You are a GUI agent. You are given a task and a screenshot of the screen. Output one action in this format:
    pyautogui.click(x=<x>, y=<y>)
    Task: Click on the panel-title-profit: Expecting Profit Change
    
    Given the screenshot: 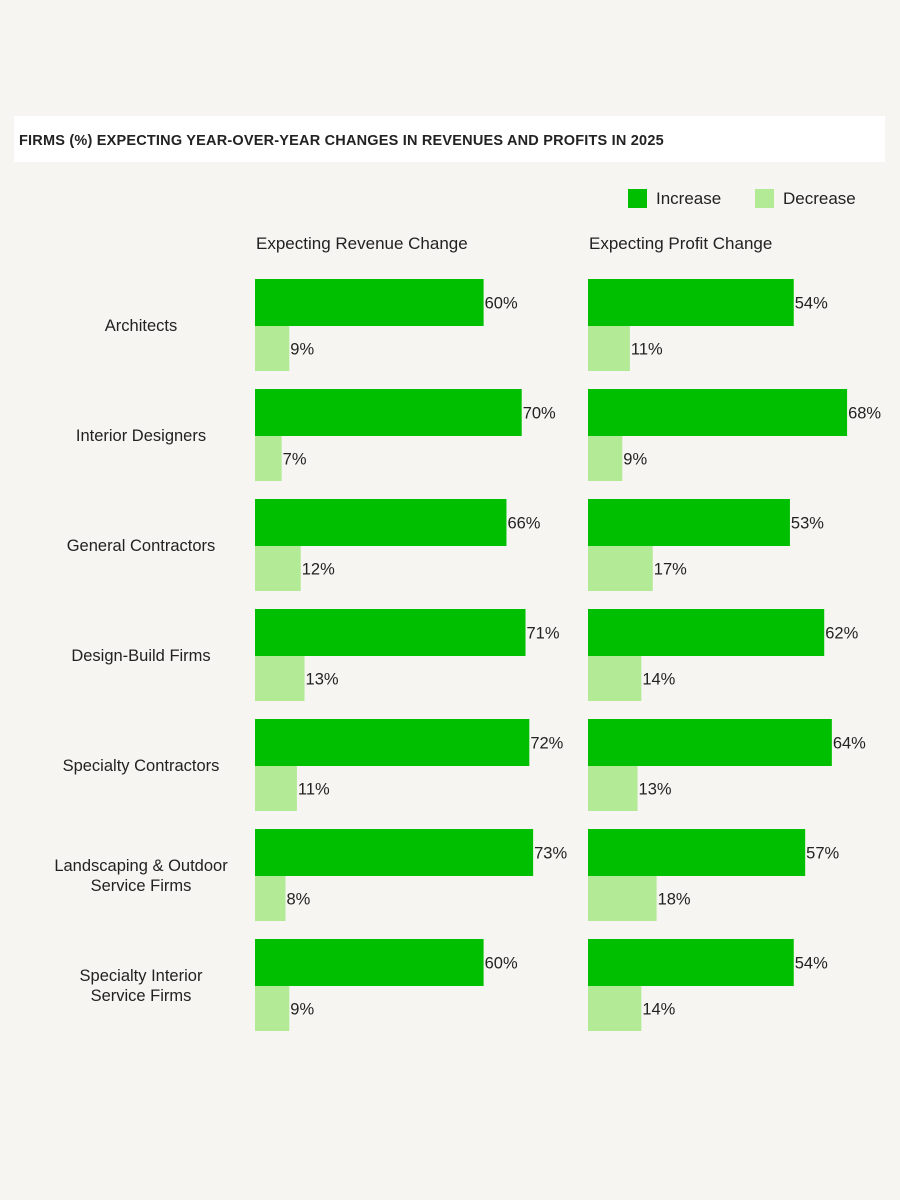 What is the action you would take?
    pyautogui.click(x=680, y=243)
    